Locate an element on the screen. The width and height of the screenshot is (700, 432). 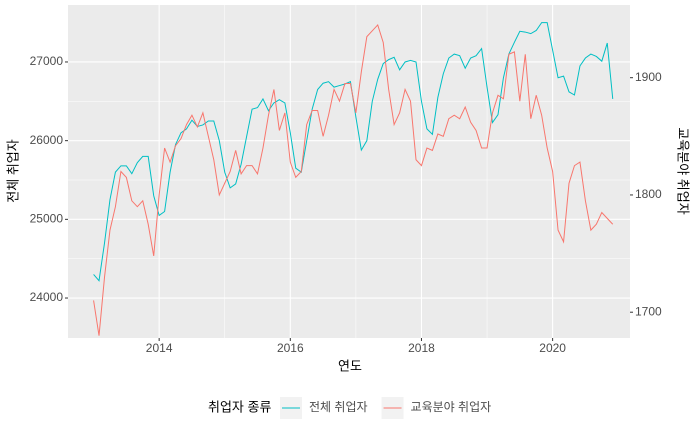
y-tick-label: 24000 is located at coordinates (47, 297).